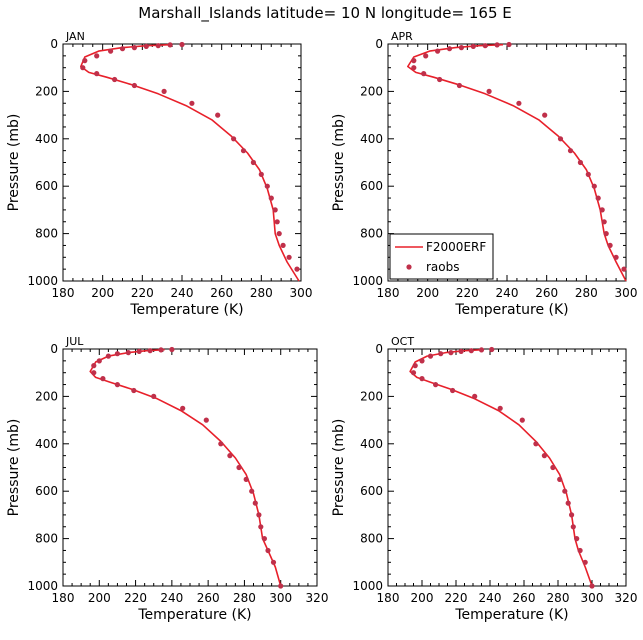  I want to click on y-axis-label: Pressure (mb), so click(14, 468).